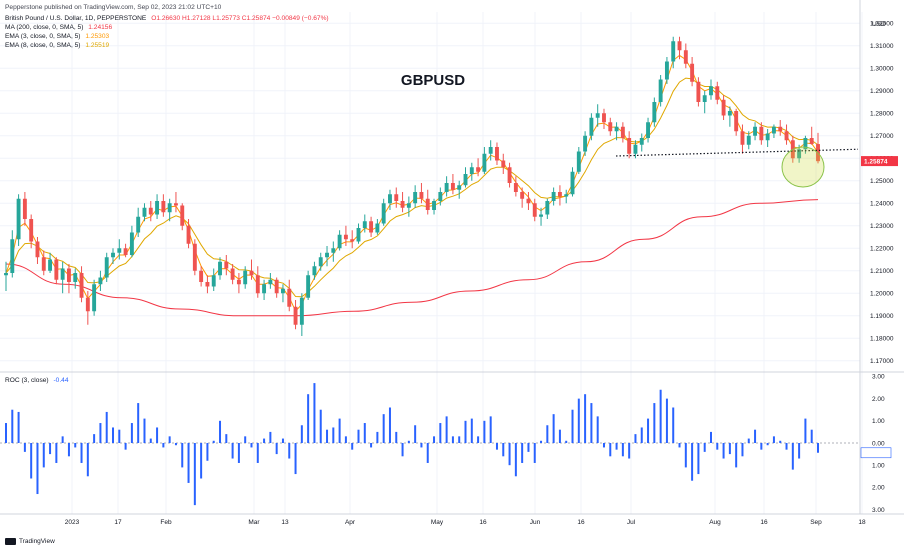  I want to click on roc-legend: ROC (3, close) -0.44, so click(38, 381).